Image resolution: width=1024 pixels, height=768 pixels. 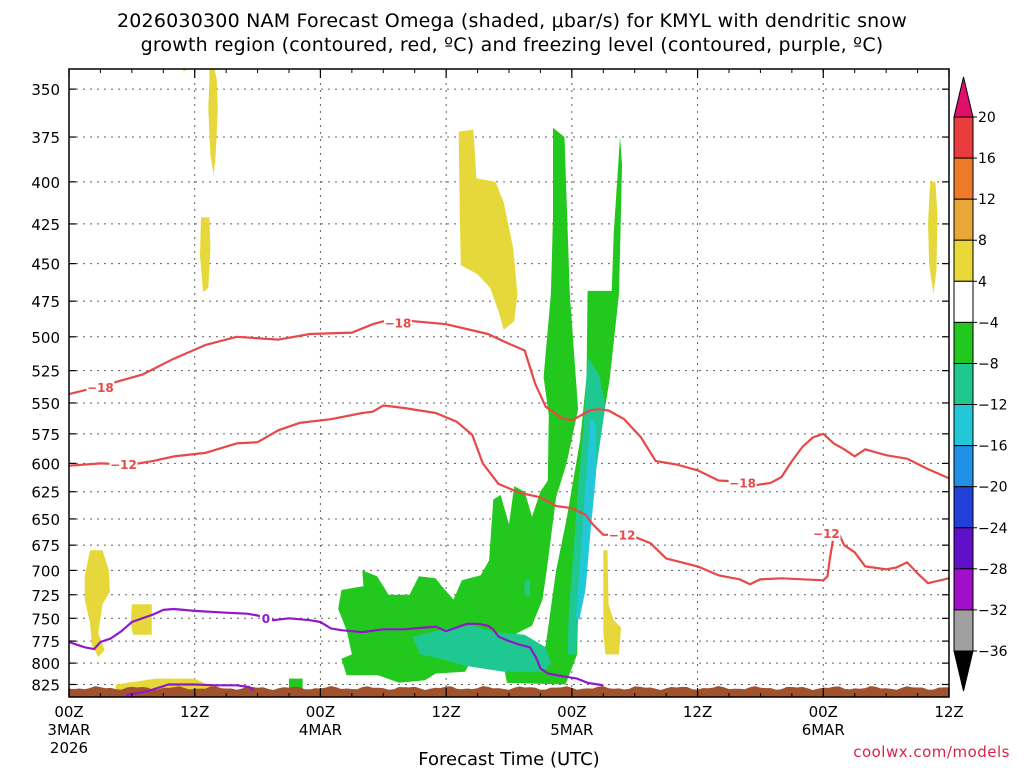 What do you see at coordinates (45, 685) in the screenshot?
I see `y-tick-label: 825` at bounding box center [45, 685].